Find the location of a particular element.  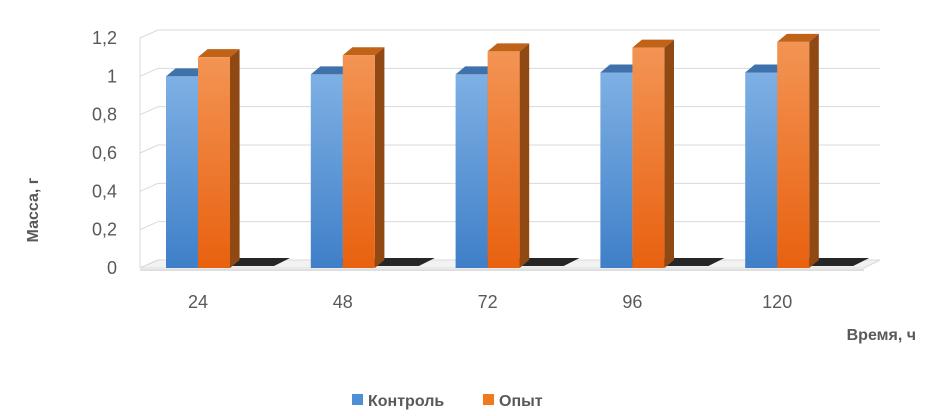

y-axis-ticks: 0 0,2 0,4 0,6 0,8 1 1,2 is located at coordinates (104, 153).